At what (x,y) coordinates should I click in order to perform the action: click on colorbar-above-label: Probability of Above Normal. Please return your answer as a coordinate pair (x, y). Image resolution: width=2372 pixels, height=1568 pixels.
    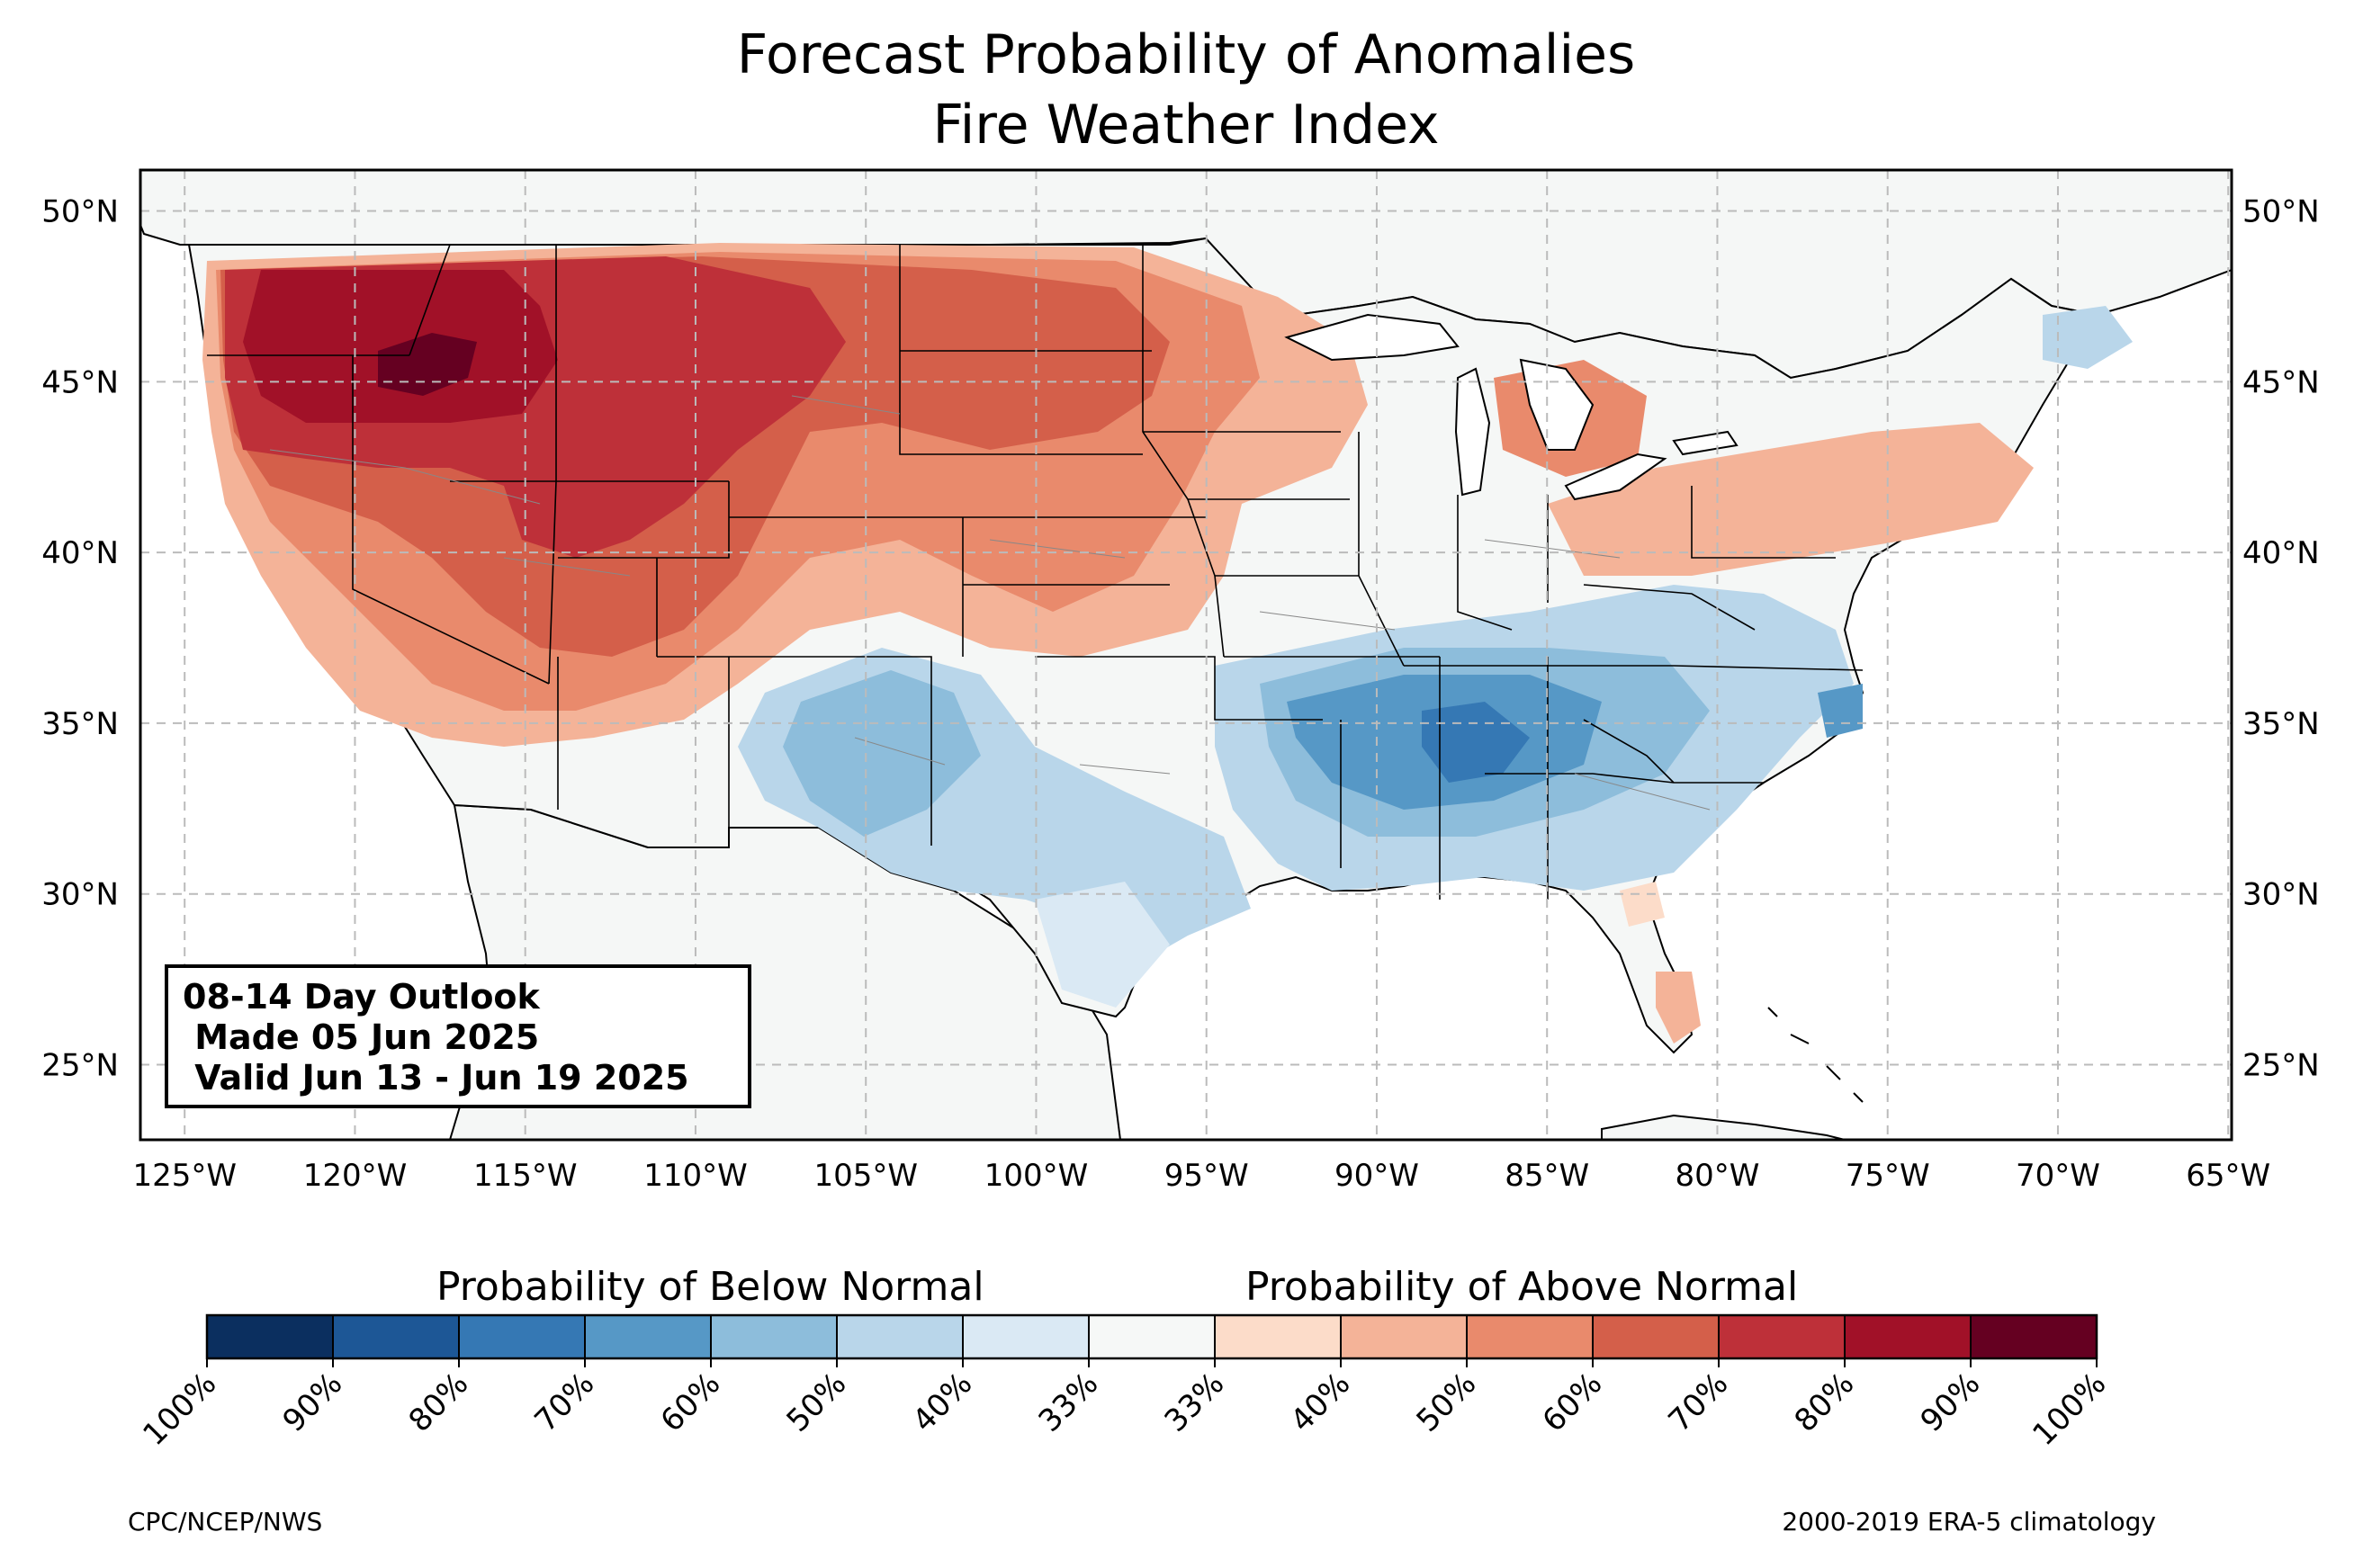
    Looking at the image, I should click on (1522, 1287).